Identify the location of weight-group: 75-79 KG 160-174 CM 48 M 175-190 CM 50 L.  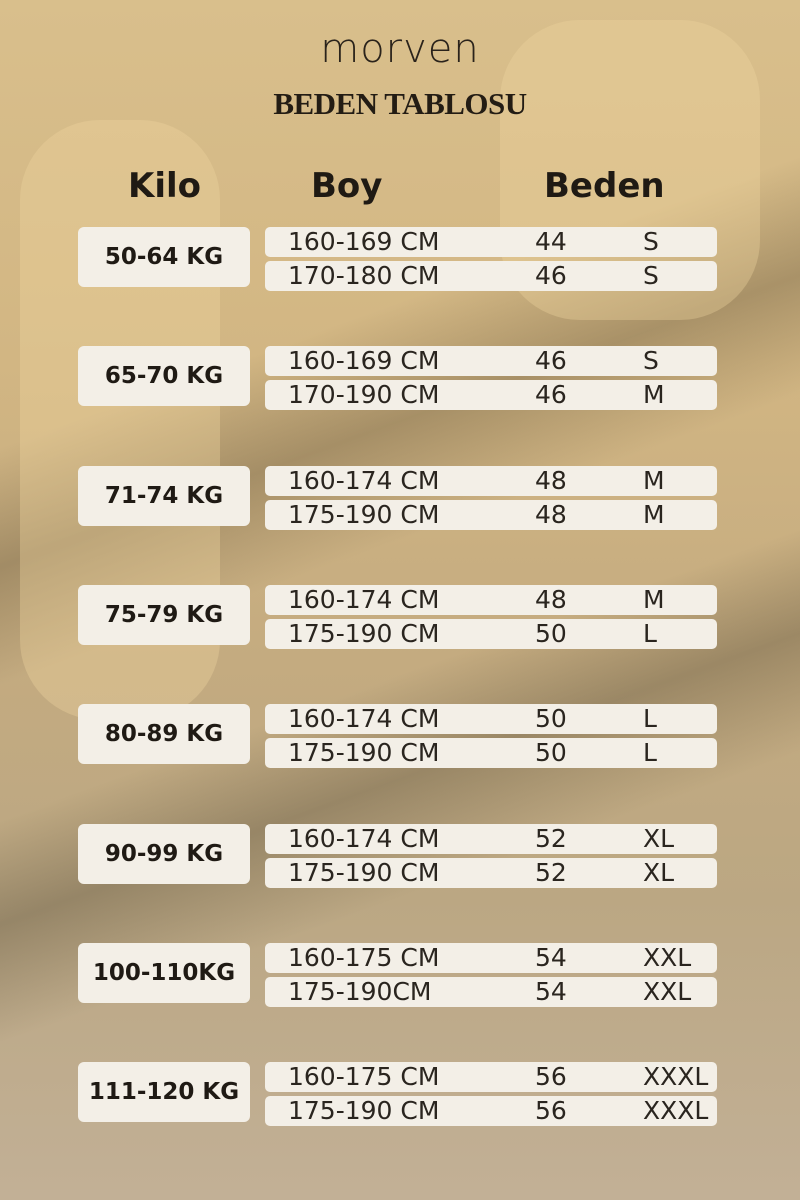
(400, 619).